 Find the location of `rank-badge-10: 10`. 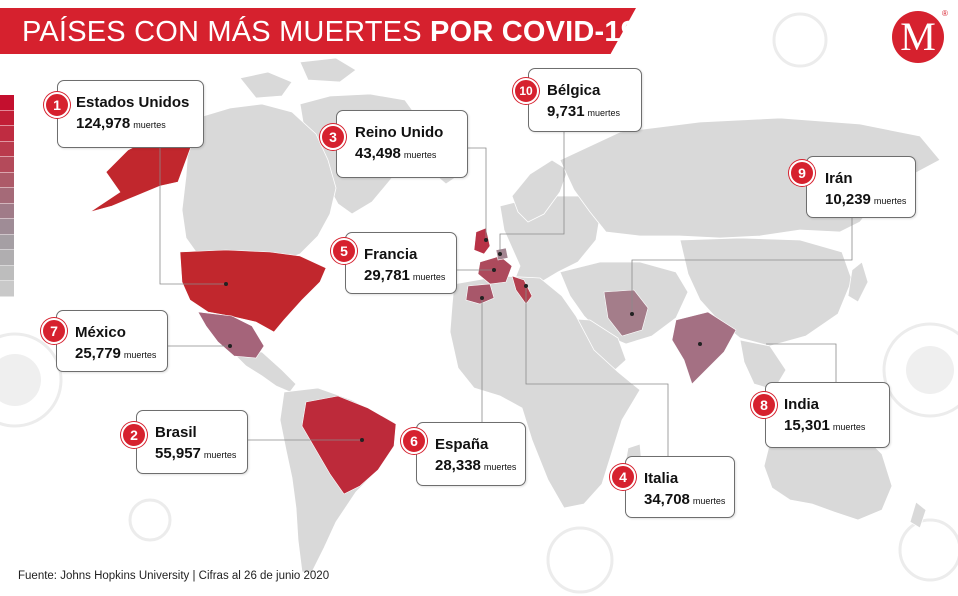

rank-badge-10: 10 is located at coordinates (526, 91).